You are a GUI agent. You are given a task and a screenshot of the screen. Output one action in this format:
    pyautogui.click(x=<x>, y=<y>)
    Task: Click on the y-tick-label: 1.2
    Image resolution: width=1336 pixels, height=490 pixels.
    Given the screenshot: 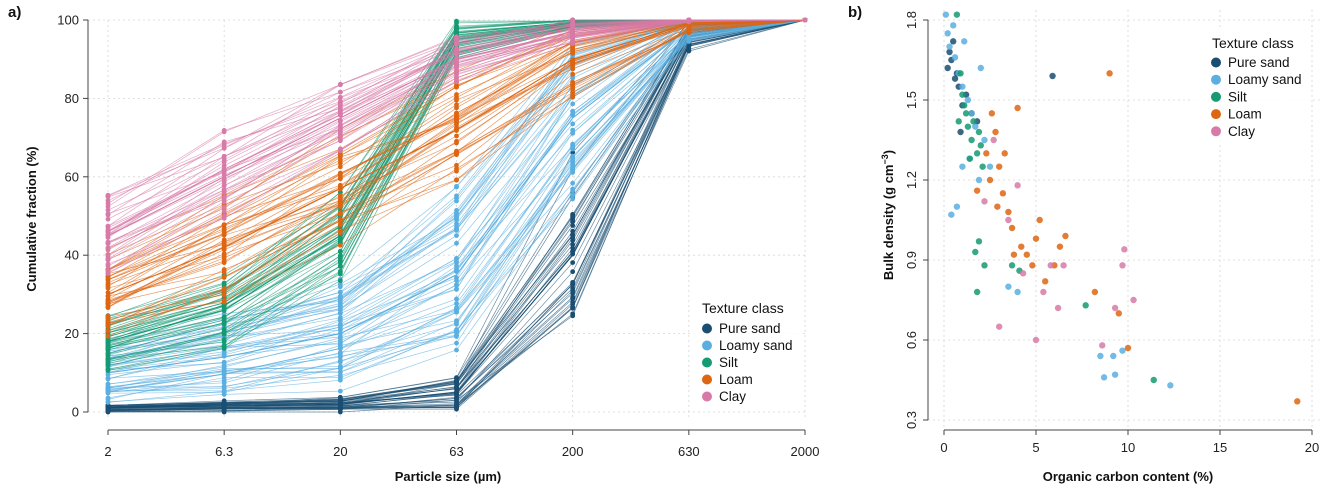 What is the action you would take?
    pyautogui.click(x=911, y=180)
    